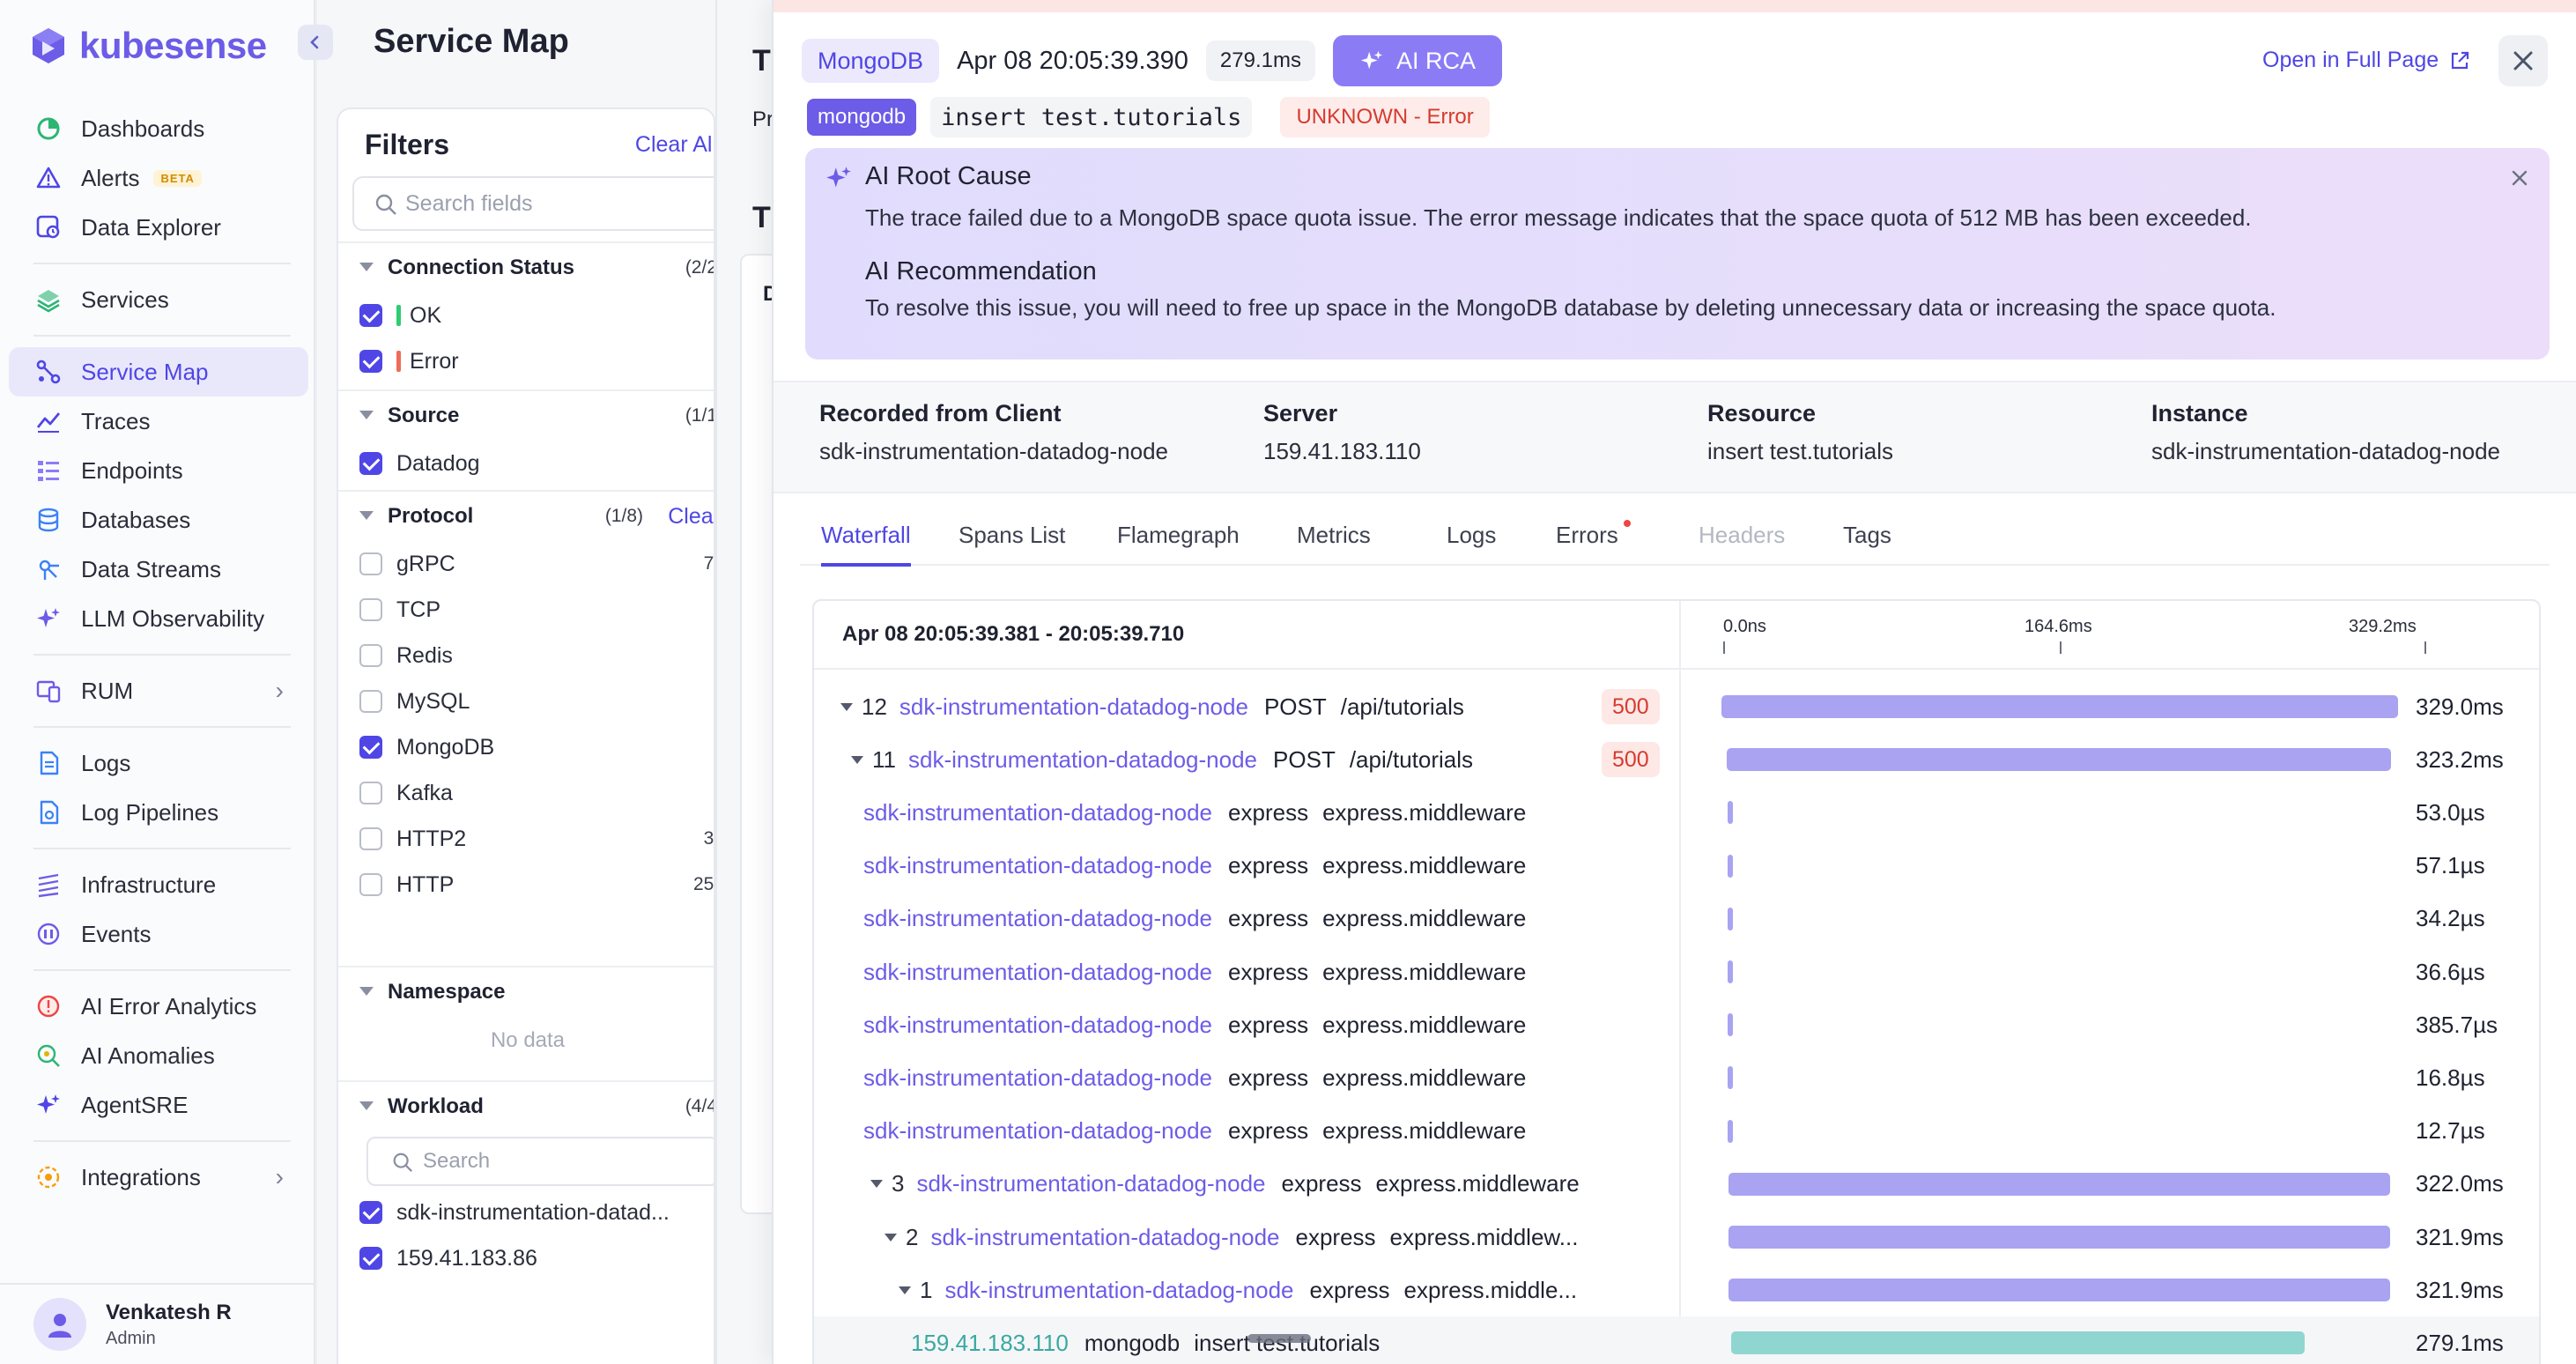 The image size is (2576, 1364). What do you see at coordinates (533, 204) in the screenshot?
I see `search-fields-input: Search fields` at bounding box center [533, 204].